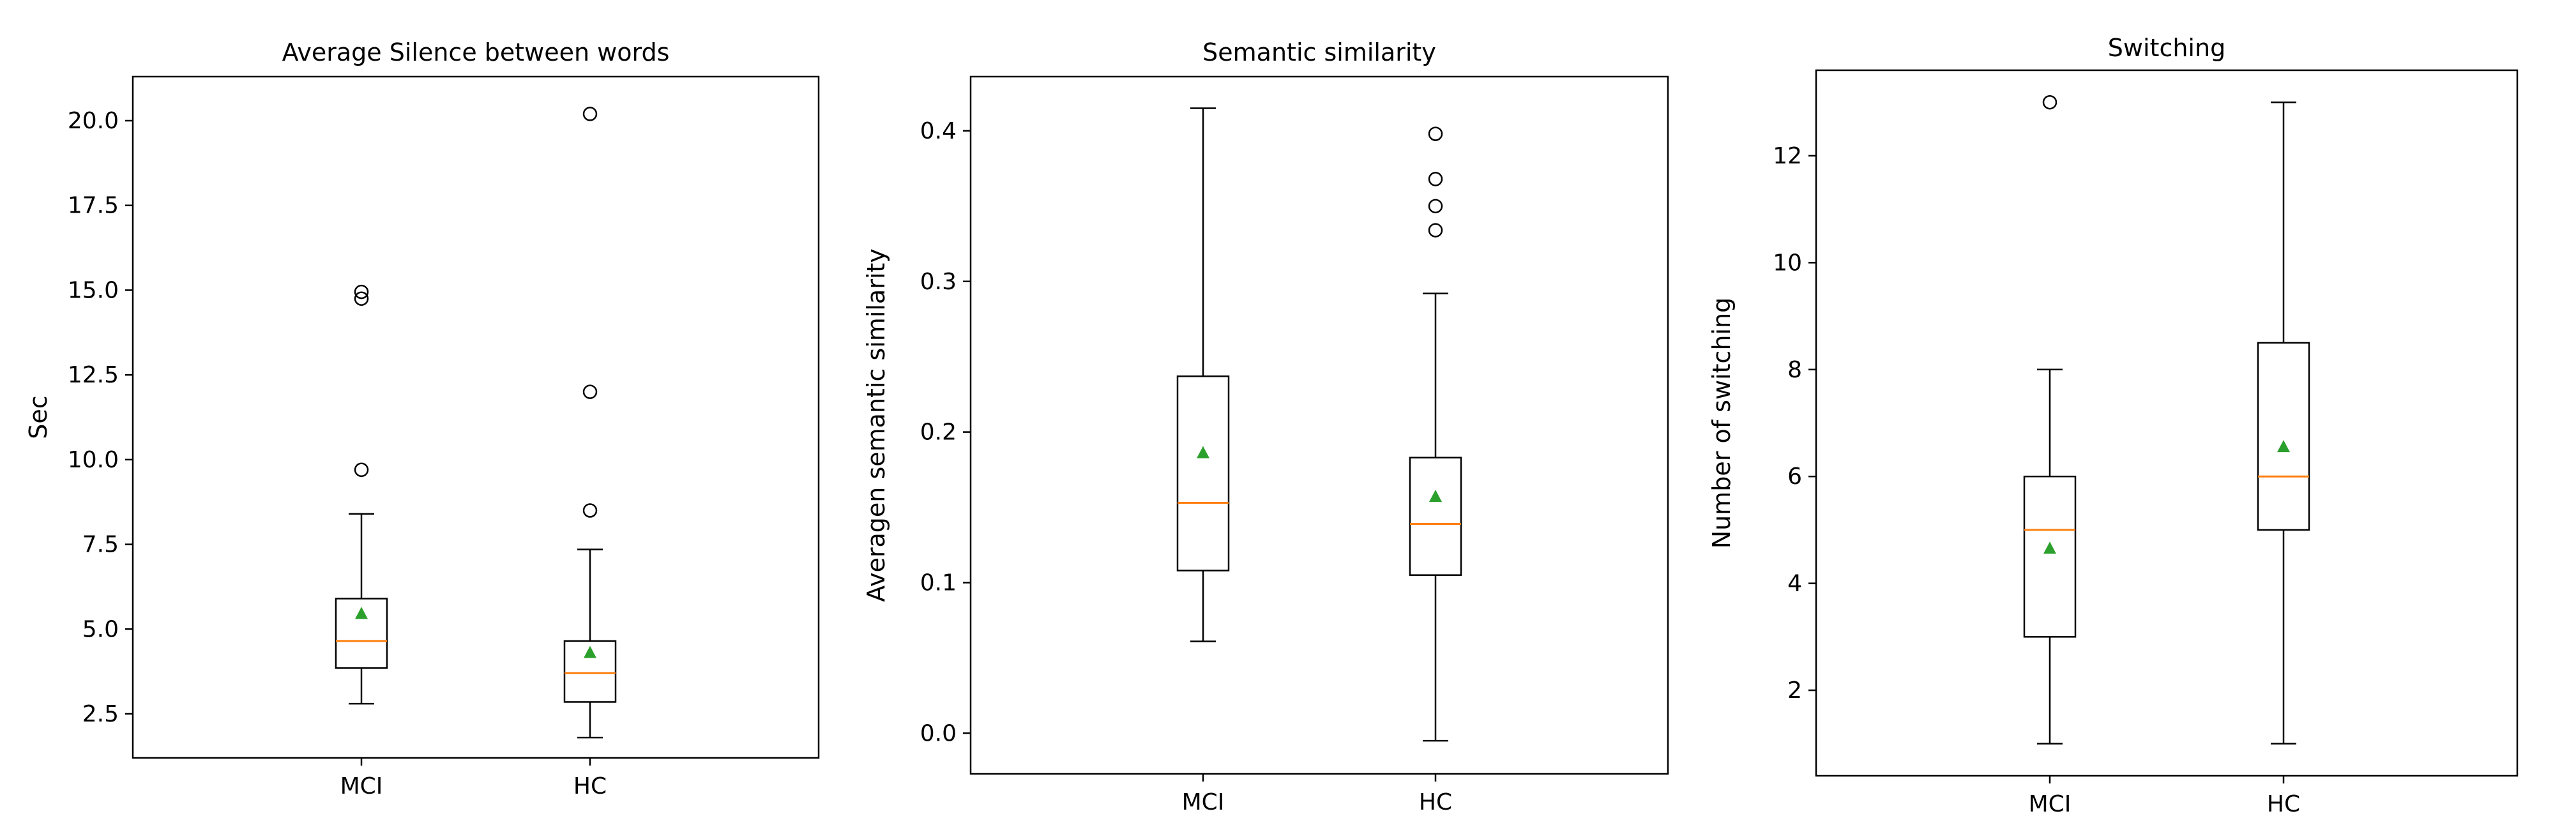 Image resolution: width=2576 pixels, height=839 pixels. I want to click on y-axis-label: Sec, so click(38, 417).